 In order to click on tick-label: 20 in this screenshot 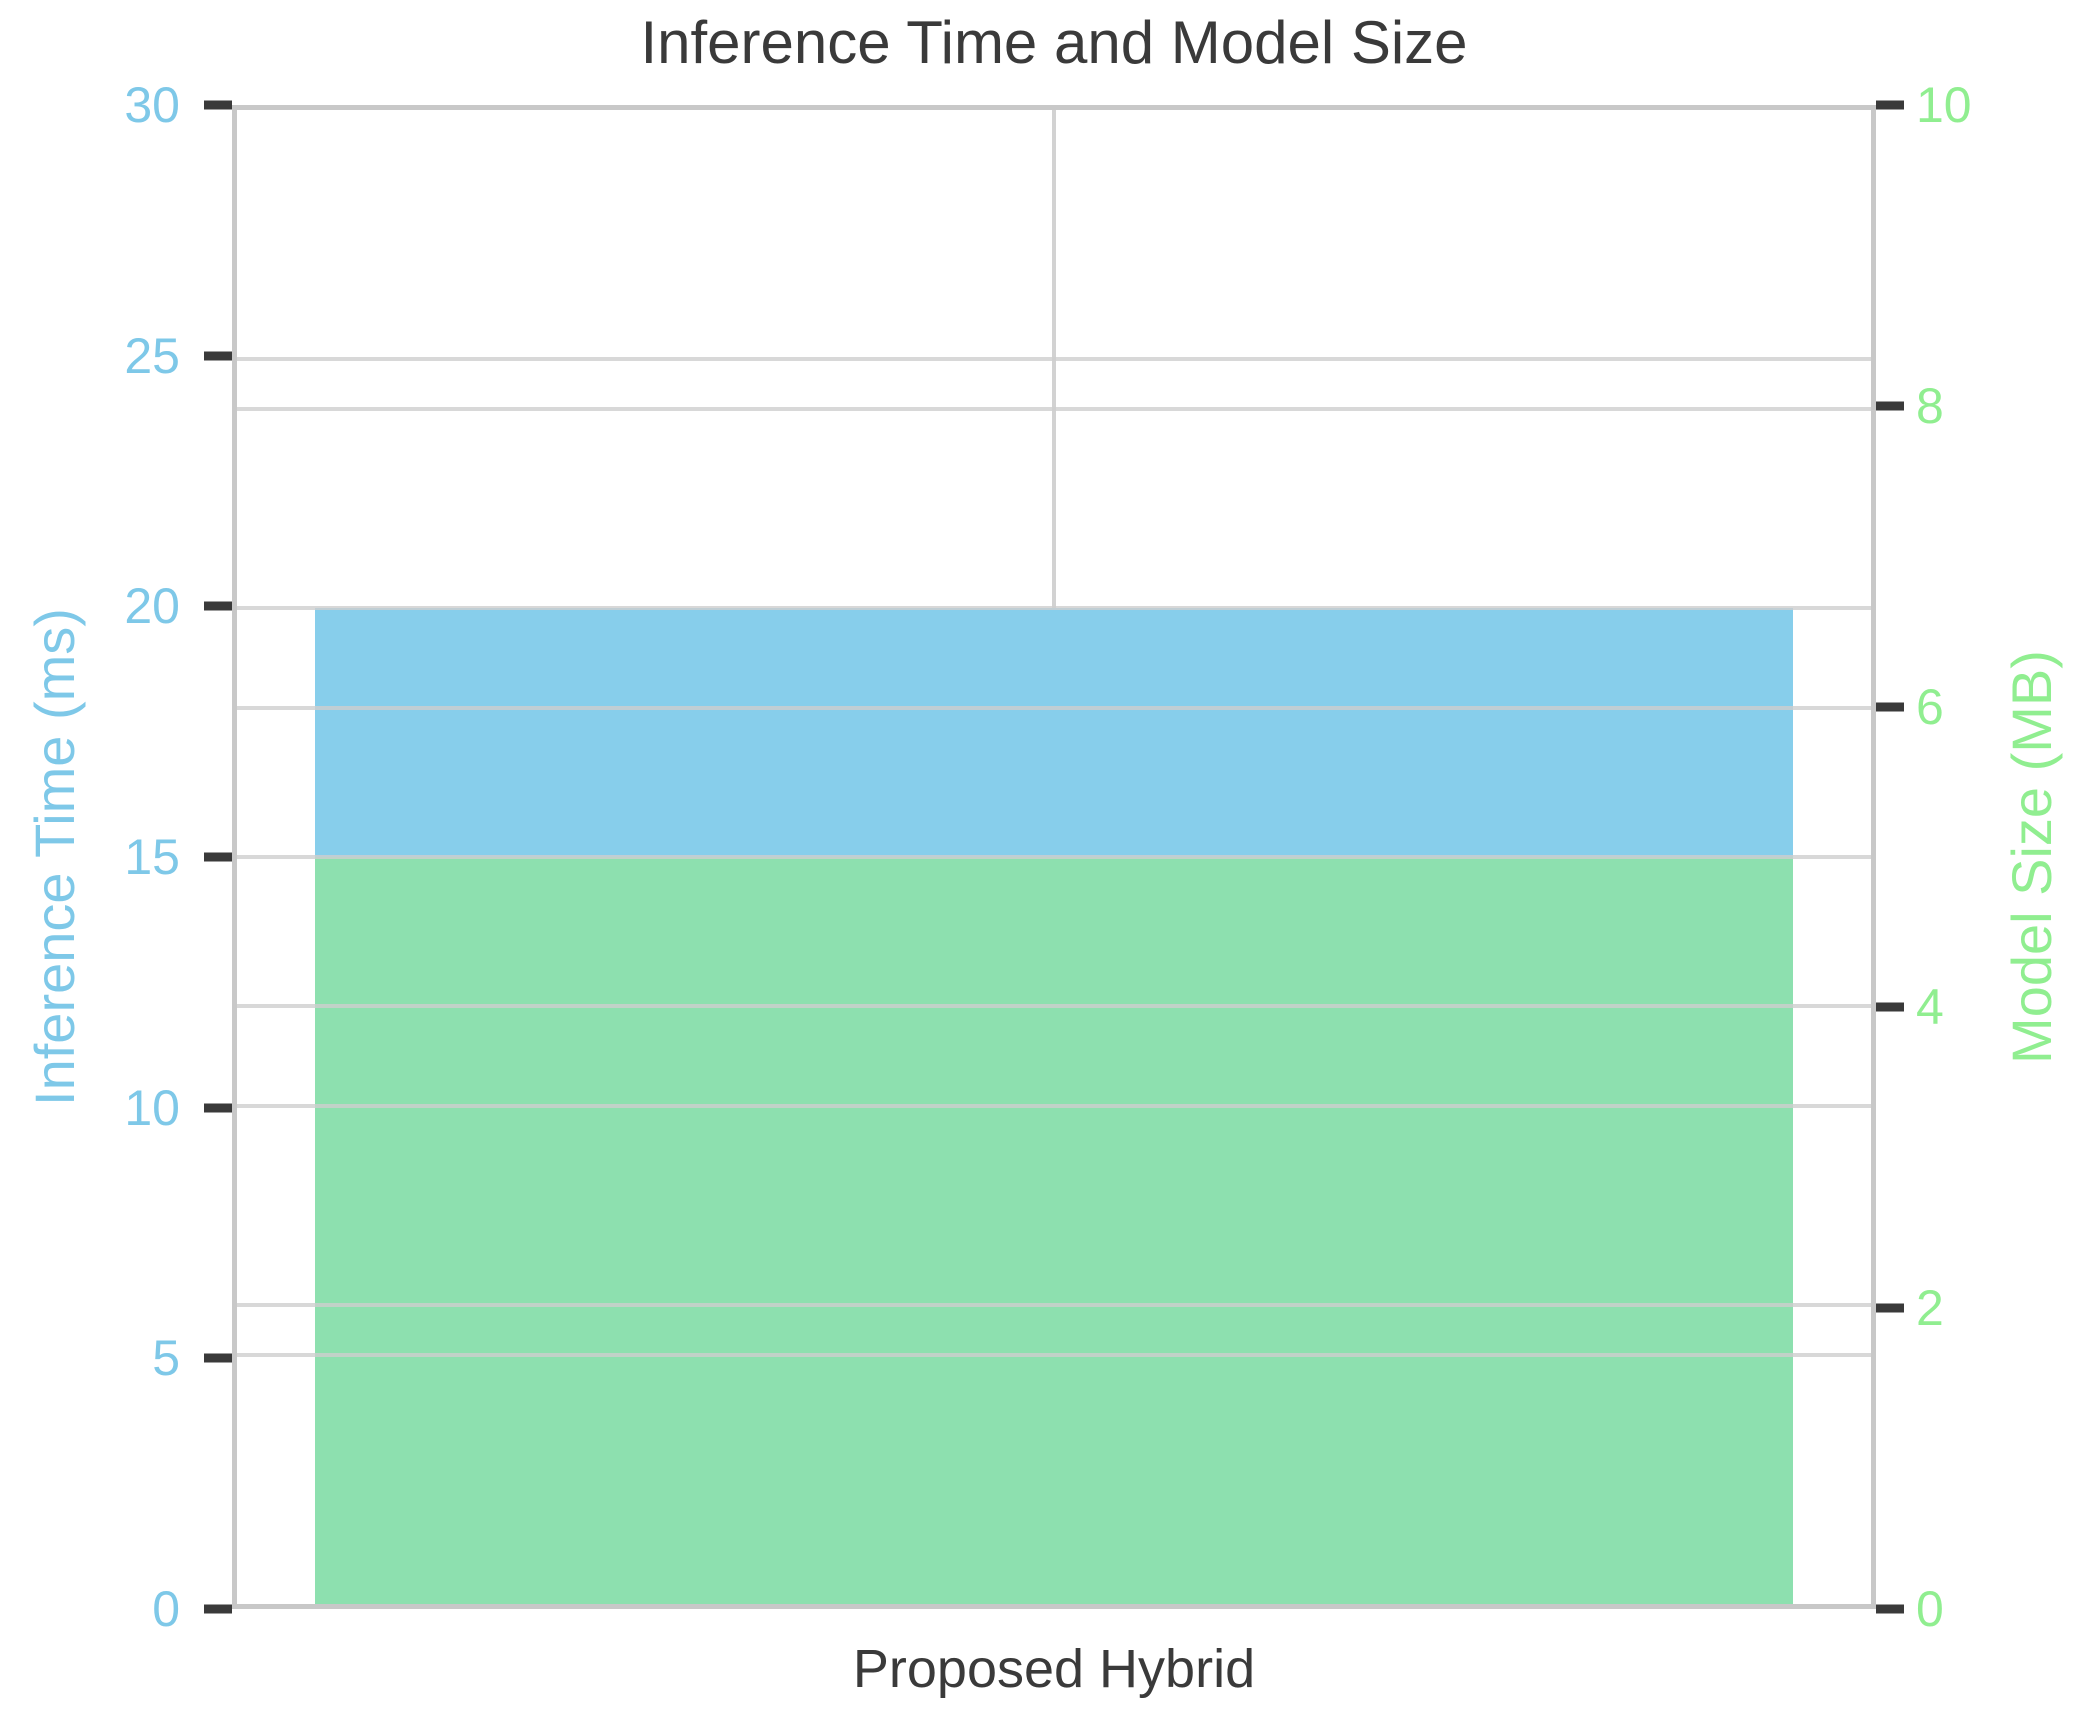, I will do `click(152, 606)`.